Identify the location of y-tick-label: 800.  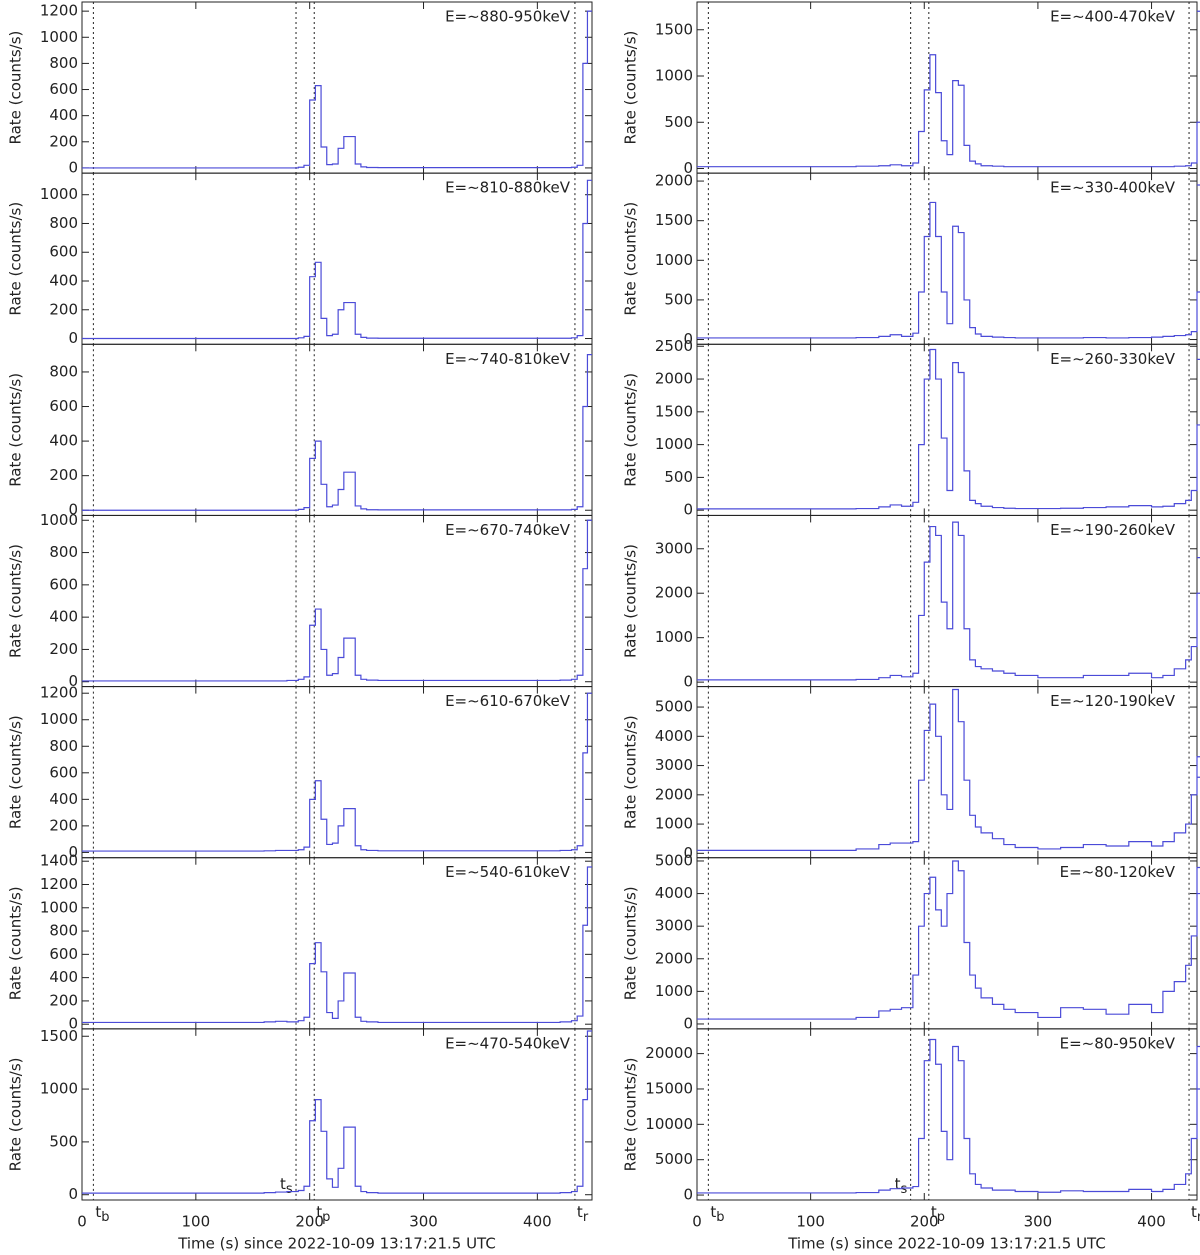
(63, 371).